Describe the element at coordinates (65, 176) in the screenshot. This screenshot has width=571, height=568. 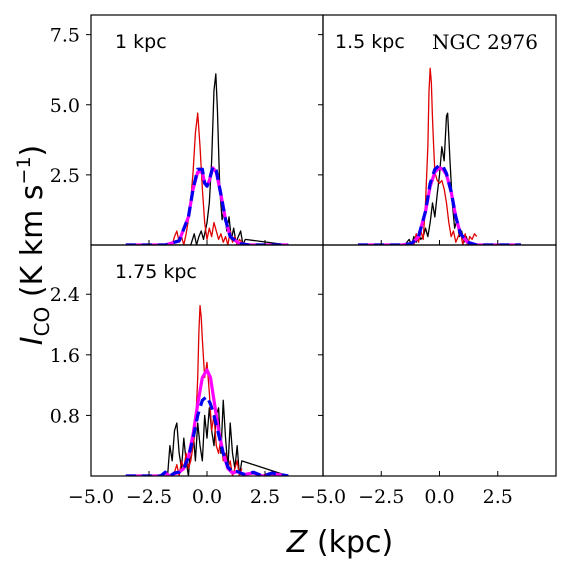
I see `y-tick-label: 2.5` at that location.